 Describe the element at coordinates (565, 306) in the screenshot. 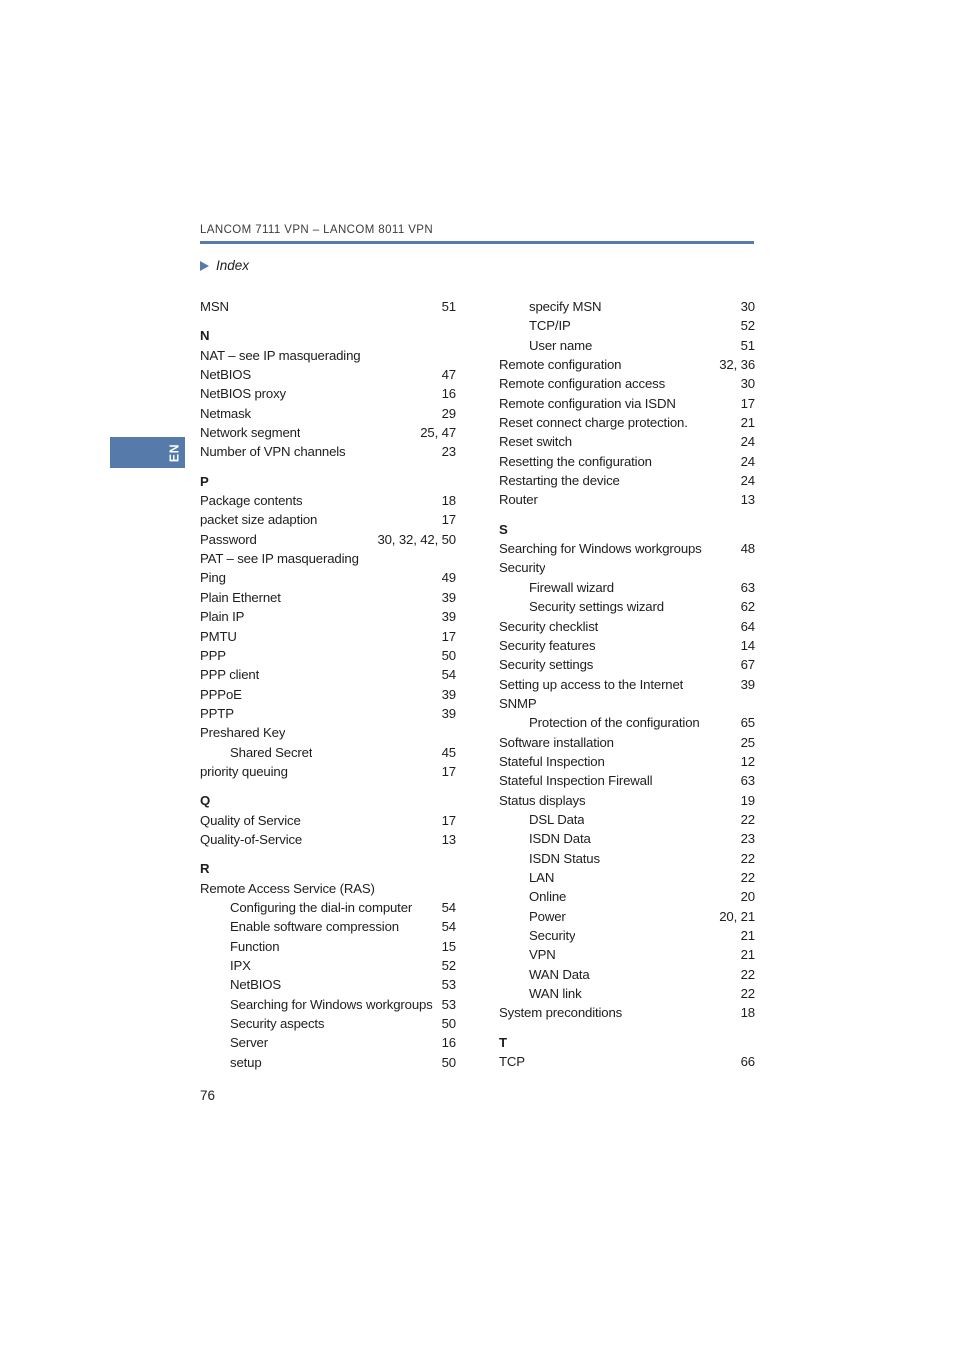

I see `index-entry-term: specify MSN` at that location.